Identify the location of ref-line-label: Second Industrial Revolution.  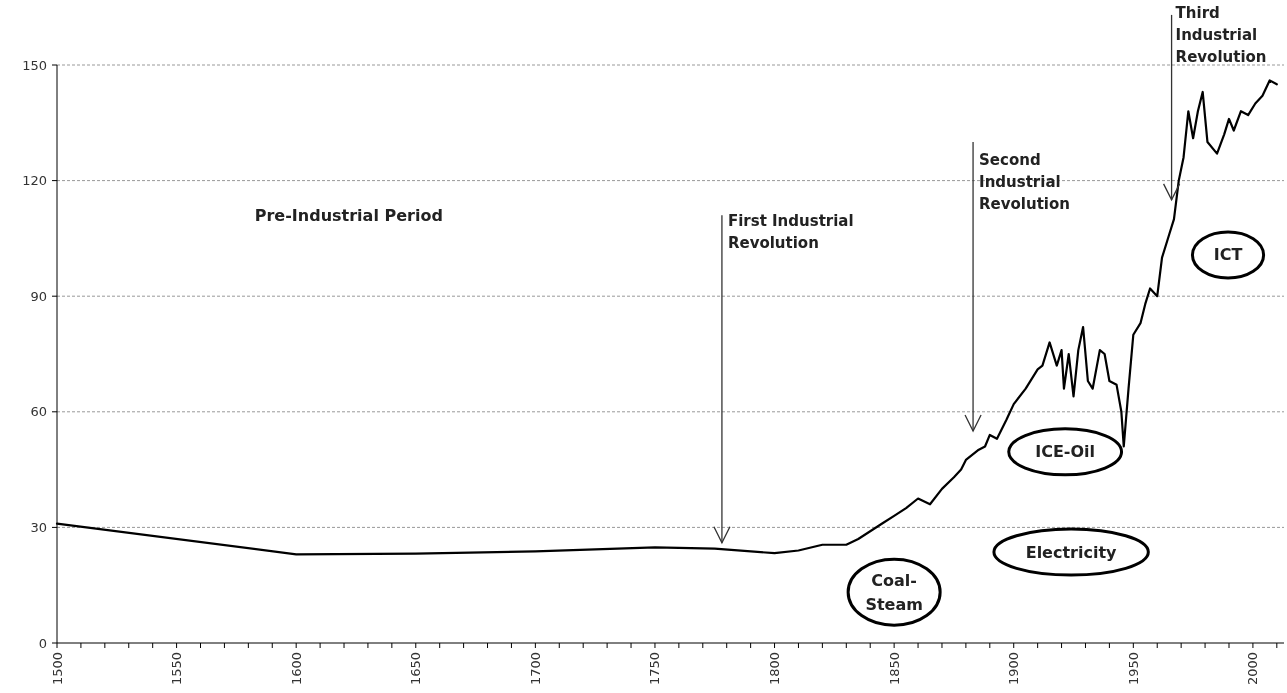
(1024, 181).